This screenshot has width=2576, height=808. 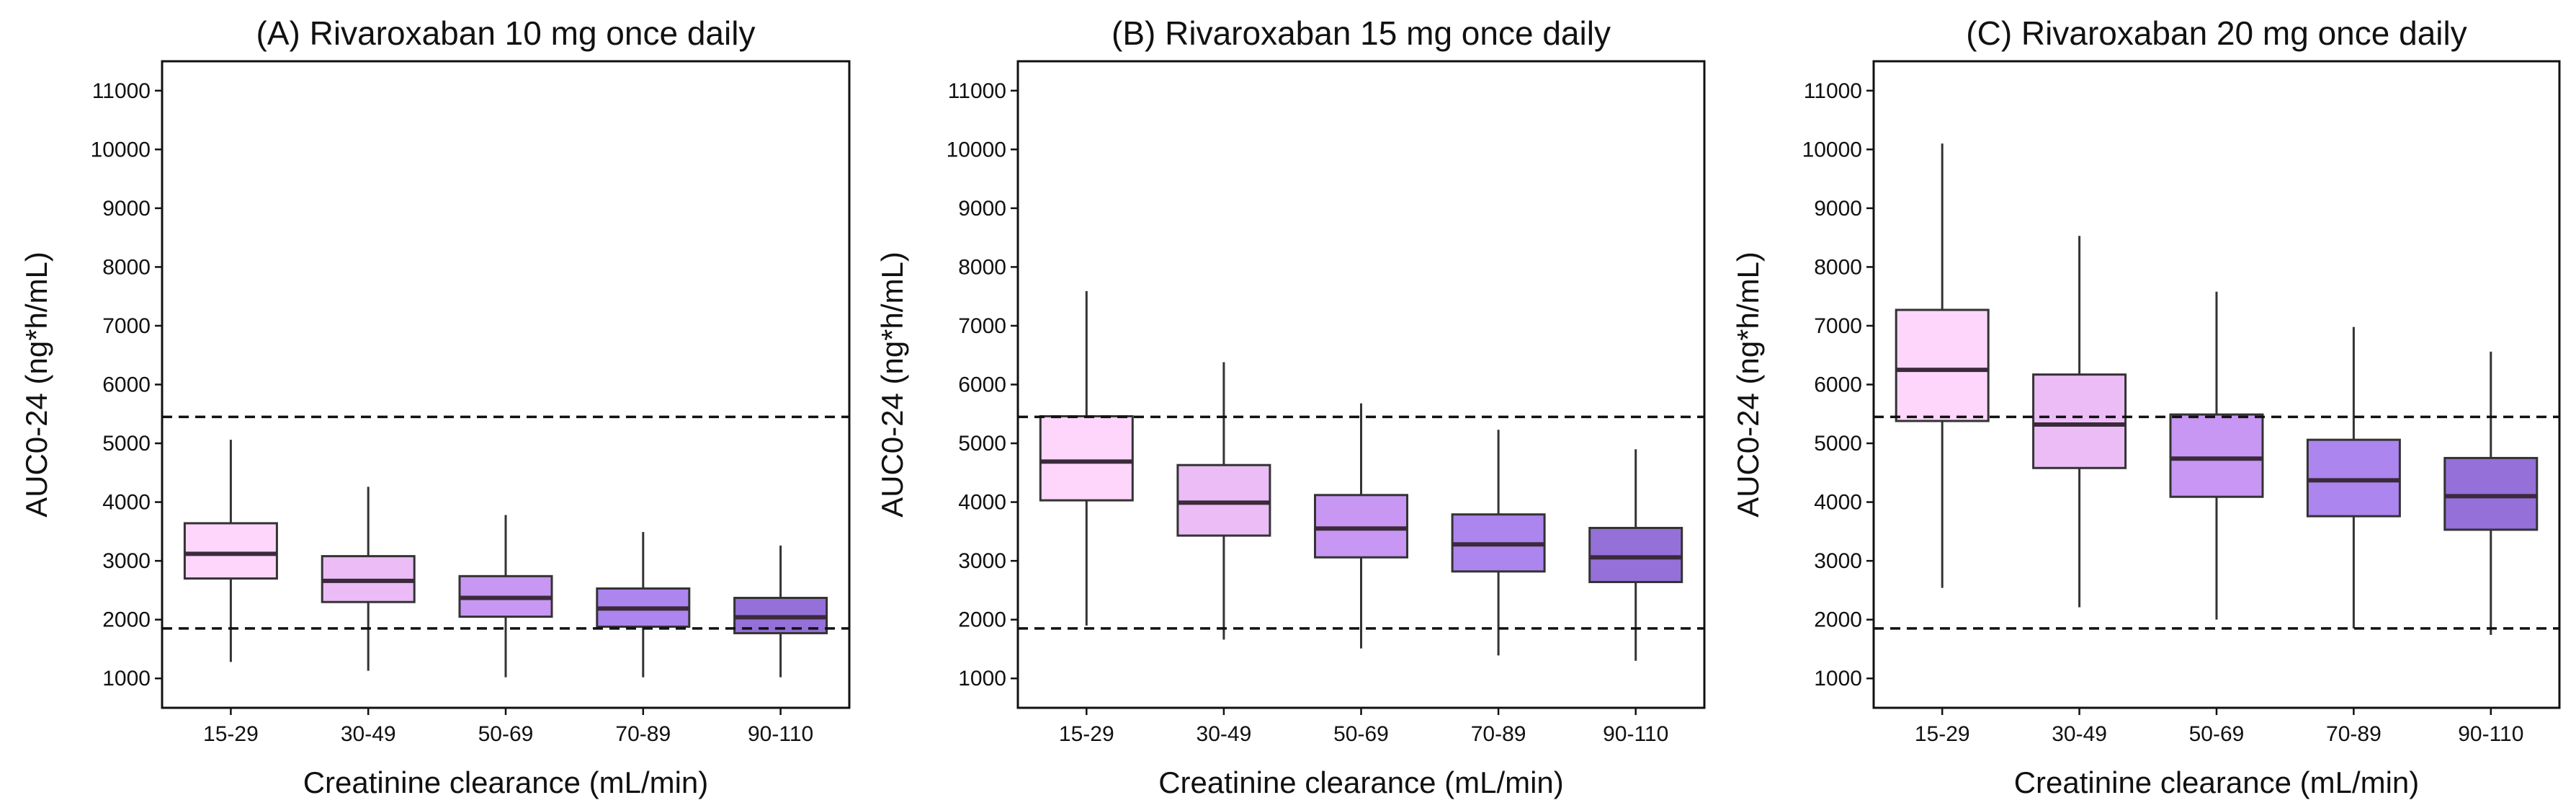 I want to click on panel-1-x-tick-label: 90-110, so click(x=780, y=734).